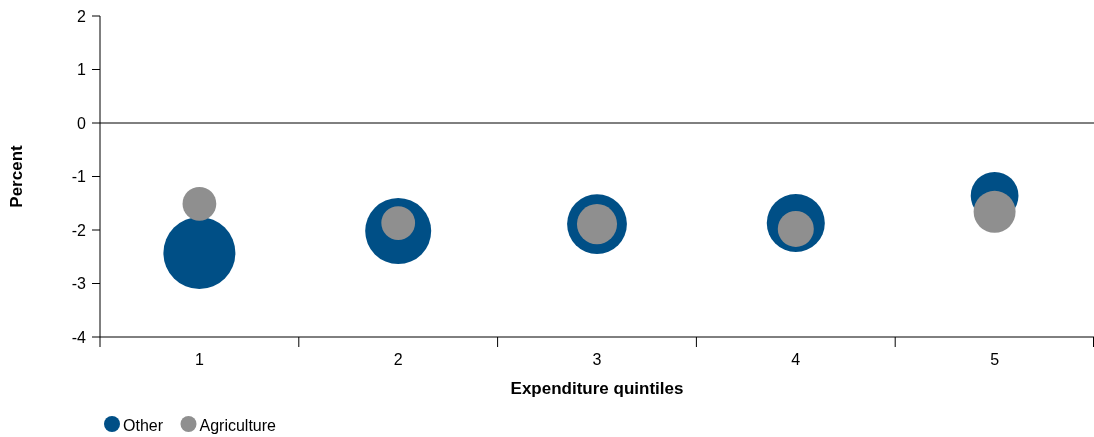  What do you see at coordinates (995, 359) in the screenshot?
I see `x-tick-label: 5` at bounding box center [995, 359].